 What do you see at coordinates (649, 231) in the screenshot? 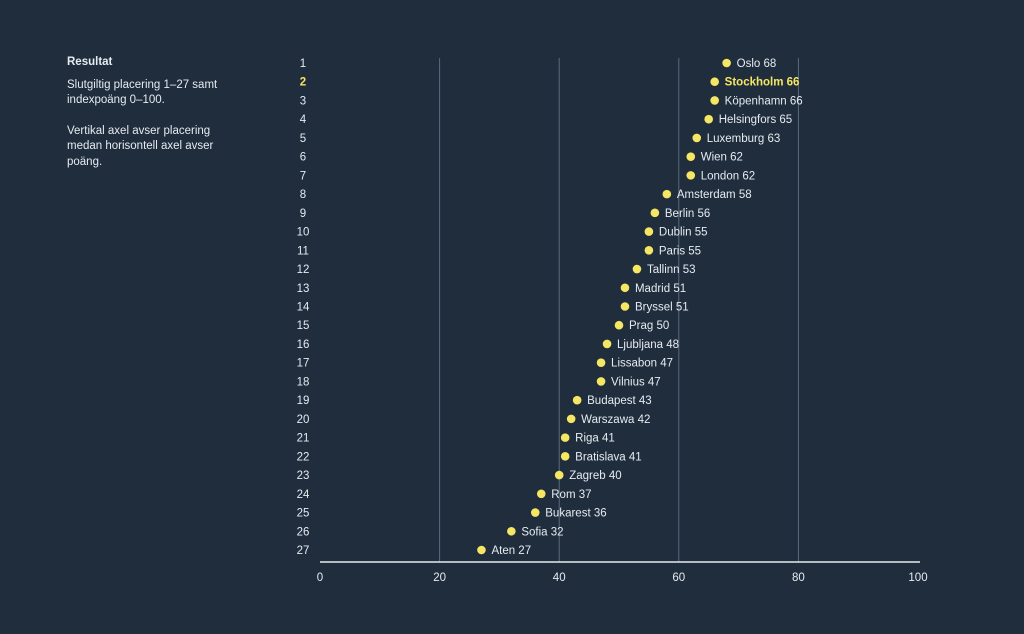
I see `data-point-dublin` at bounding box center [649, 231].